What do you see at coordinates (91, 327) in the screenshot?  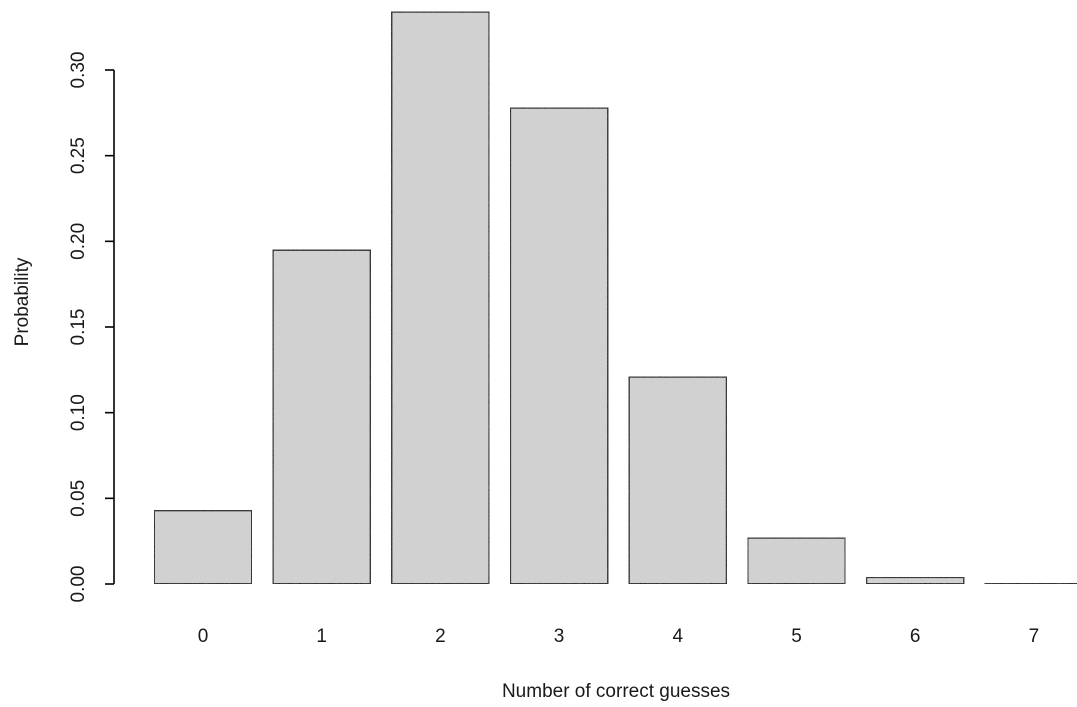 I see `y-axis: 0.00 0.05 0.10 0.15 0.20 0.25 0.30` at bounding box center [91, 327].